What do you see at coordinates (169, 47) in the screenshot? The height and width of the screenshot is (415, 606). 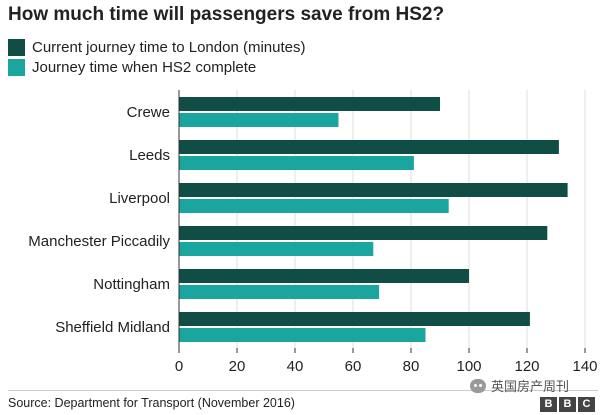 I see `legend-label-current: Current journey time to London (minutes)` at bounding box center [169, 47].